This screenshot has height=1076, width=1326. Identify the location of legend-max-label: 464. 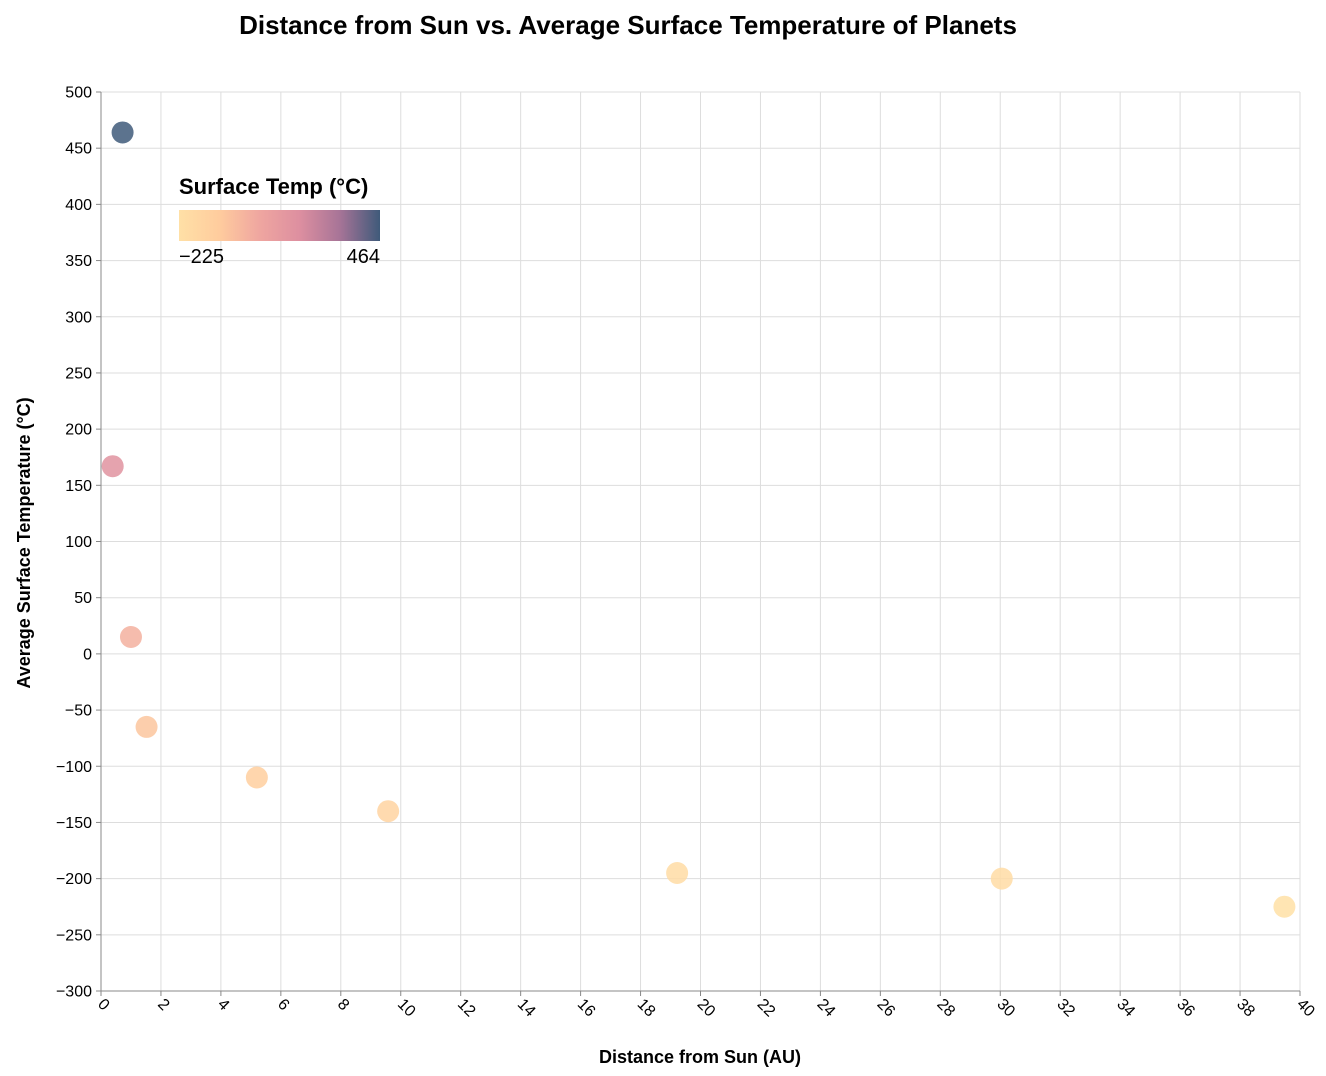
(363, 257).